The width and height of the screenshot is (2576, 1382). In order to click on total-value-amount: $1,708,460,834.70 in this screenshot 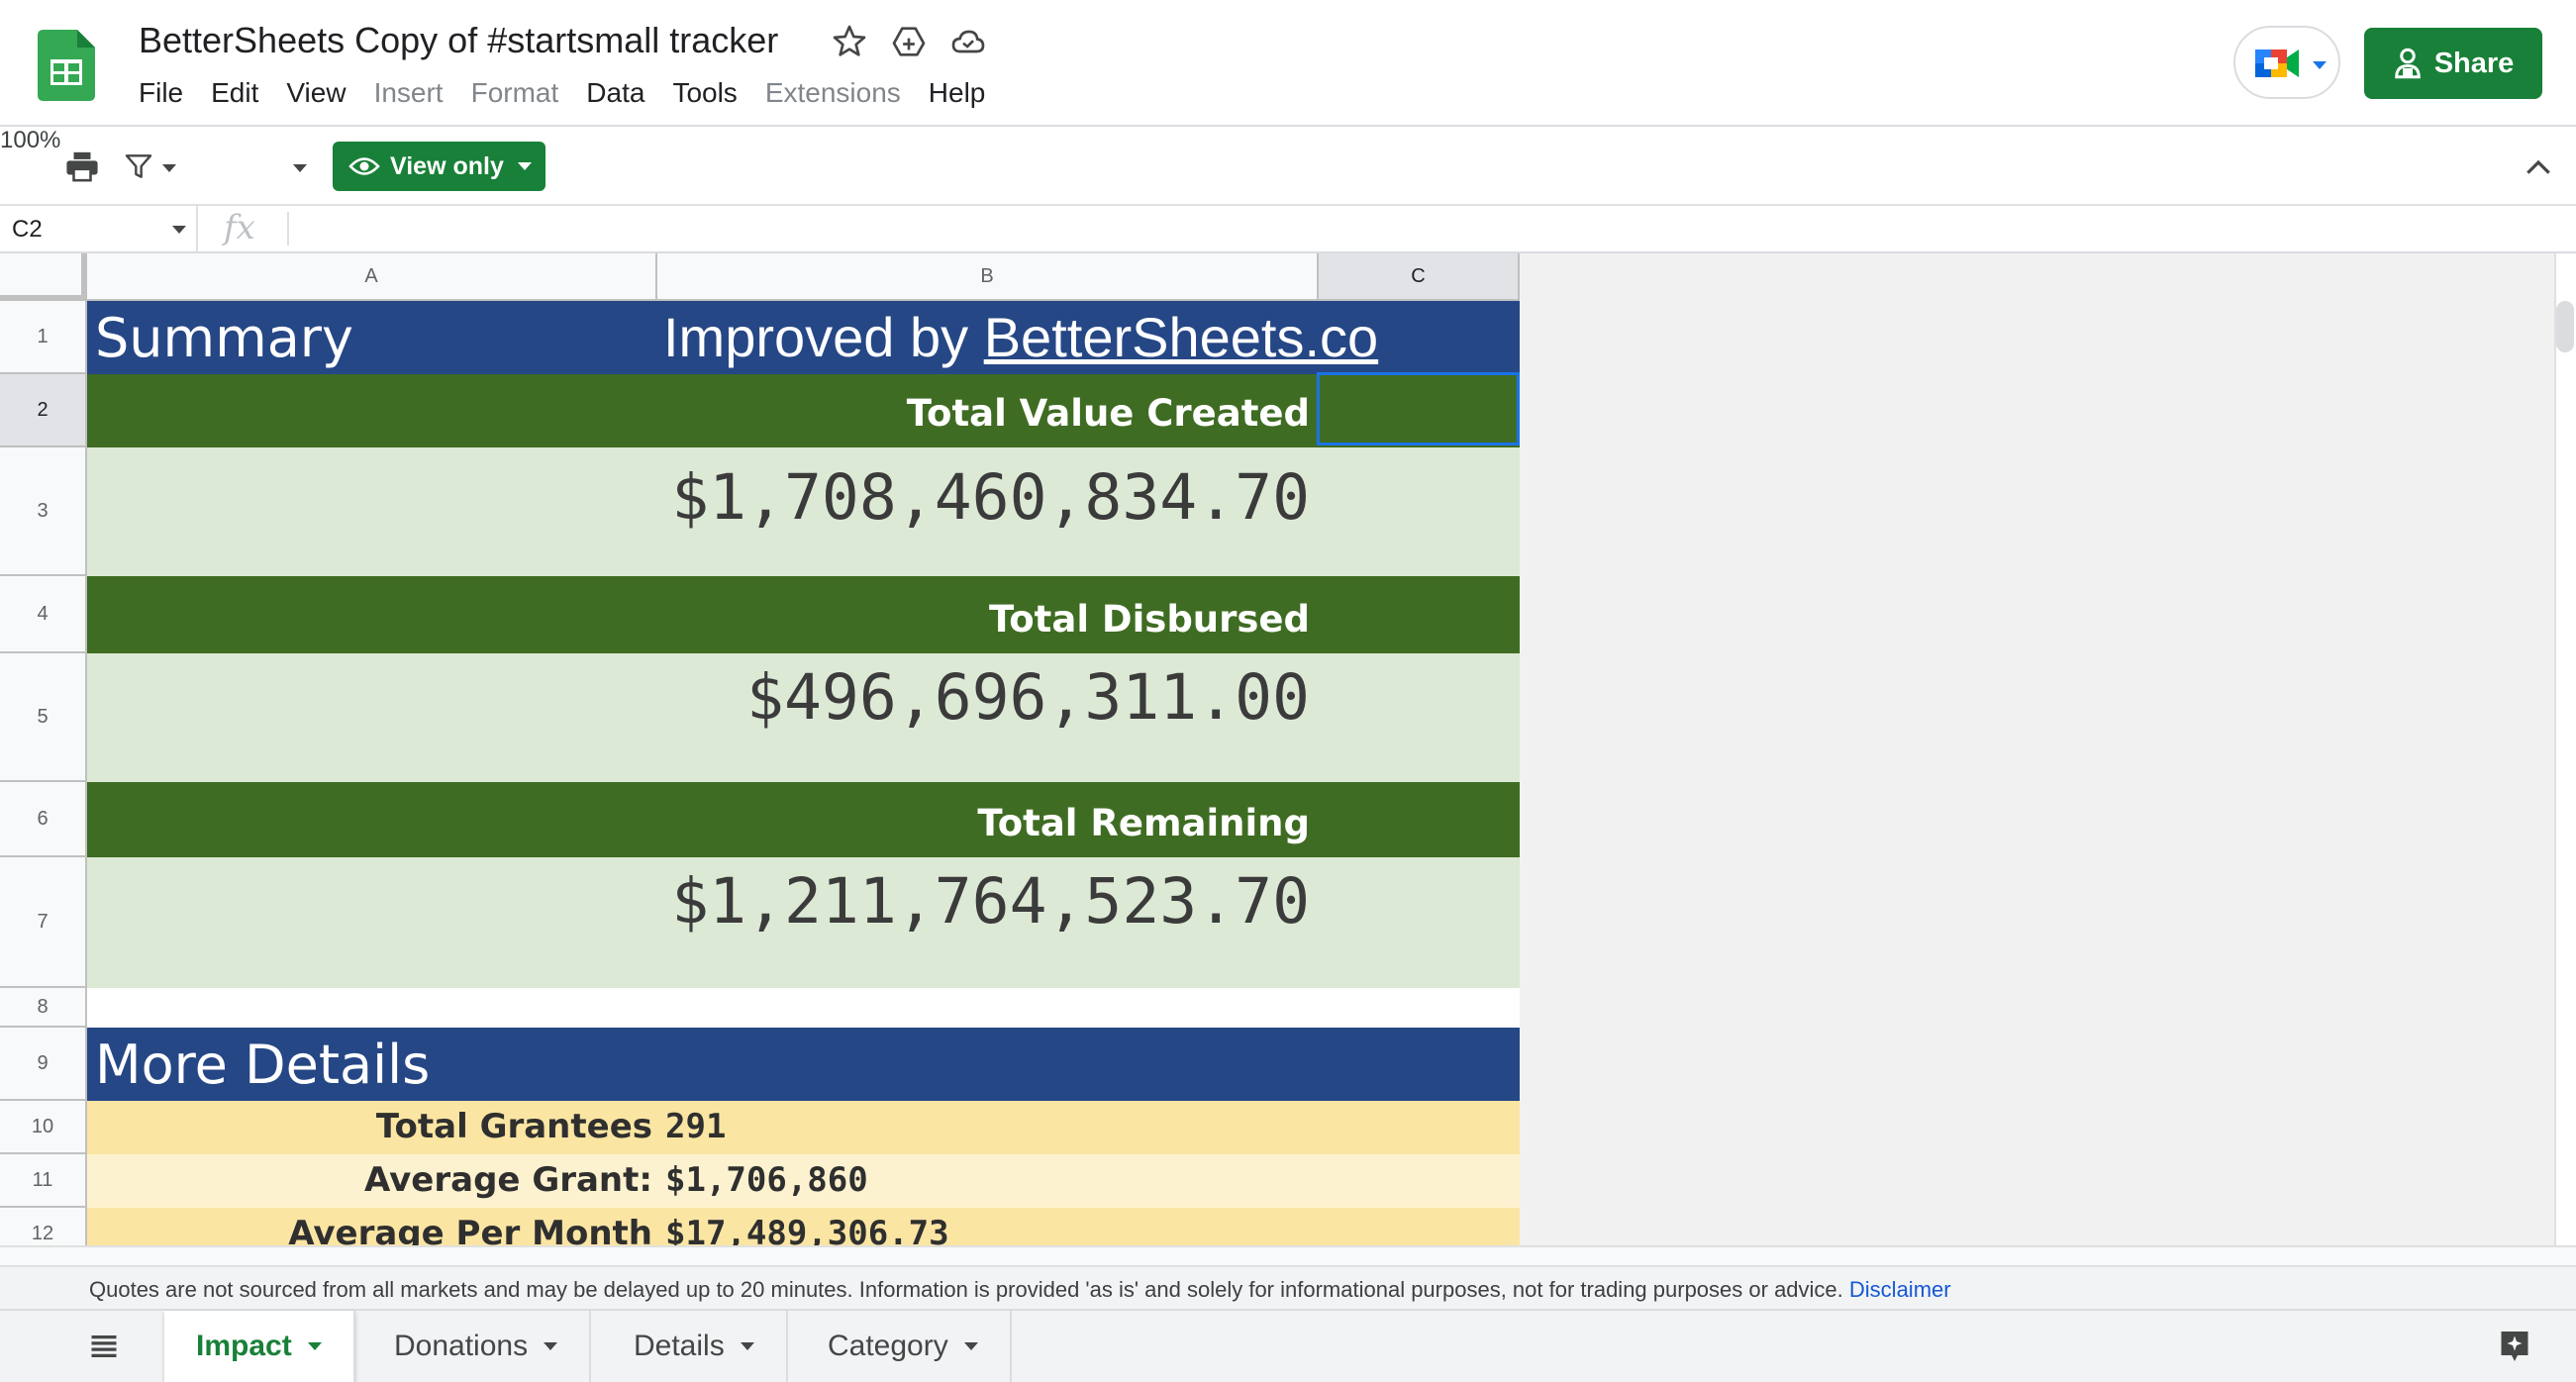, I will do `click(991, 498)`.